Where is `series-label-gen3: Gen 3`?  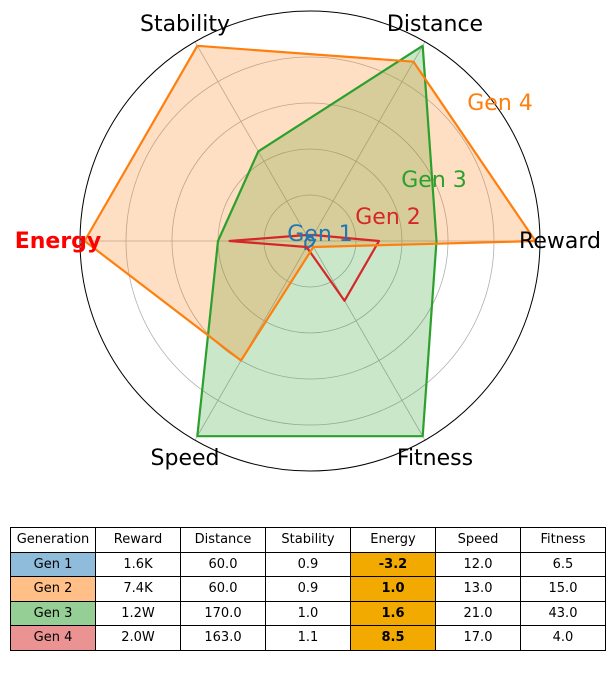
series-label-gen3: Gen 3 is located at coordinates (434, 180).